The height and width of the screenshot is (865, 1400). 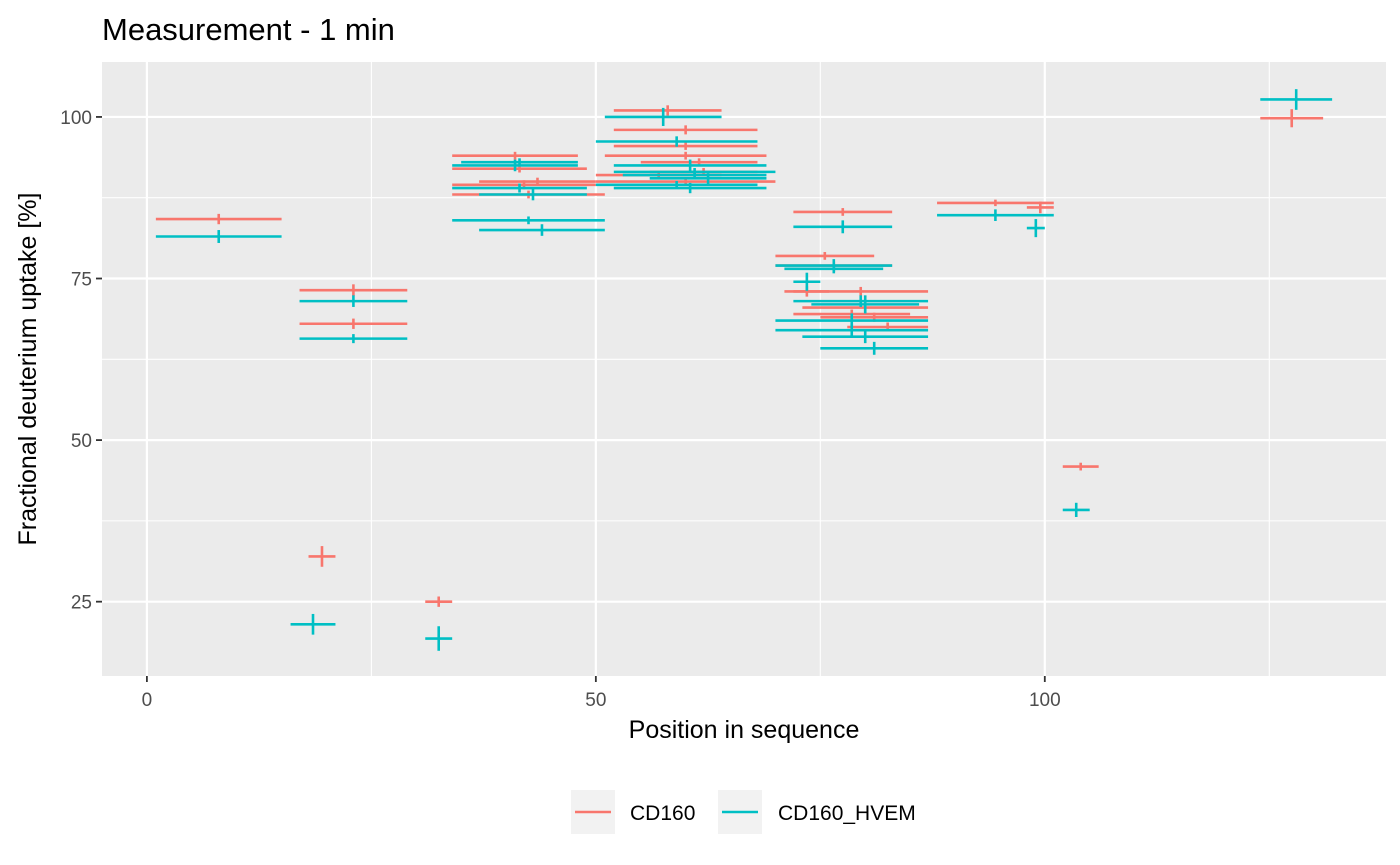 What do you see at coordinates (662, 813) in the screenshot?
I see `legend-label-cd160: CD160` at bounding box center [662, 813].